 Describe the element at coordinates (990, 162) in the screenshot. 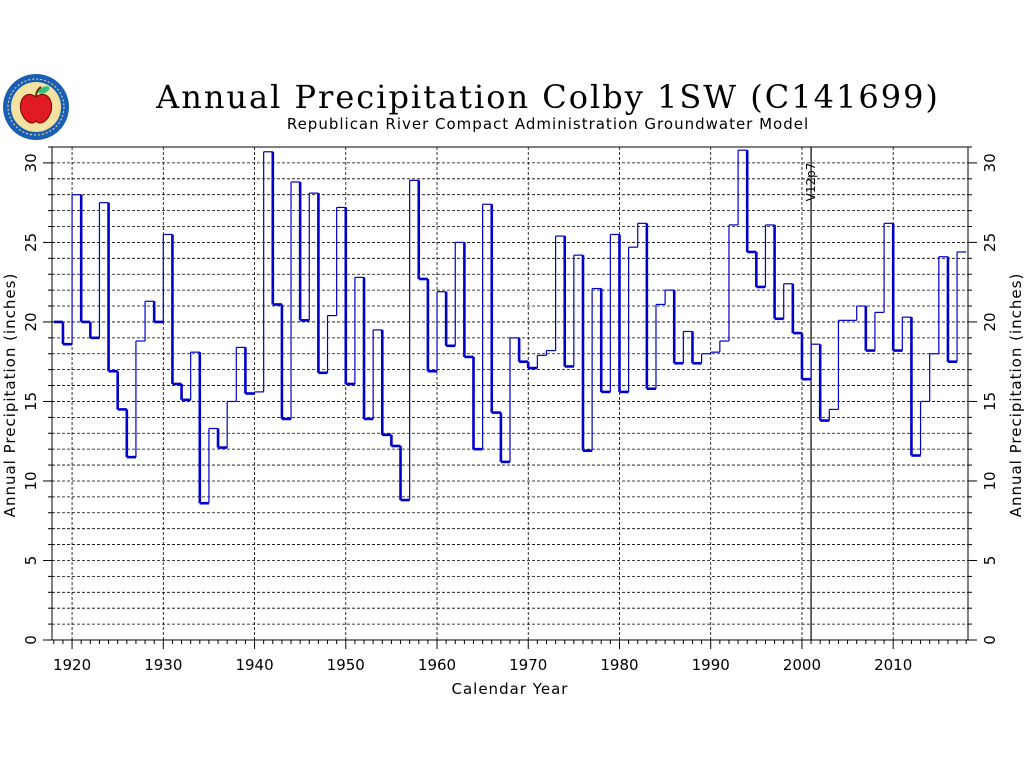

I see `y-tick-label-right: 30` at that location.